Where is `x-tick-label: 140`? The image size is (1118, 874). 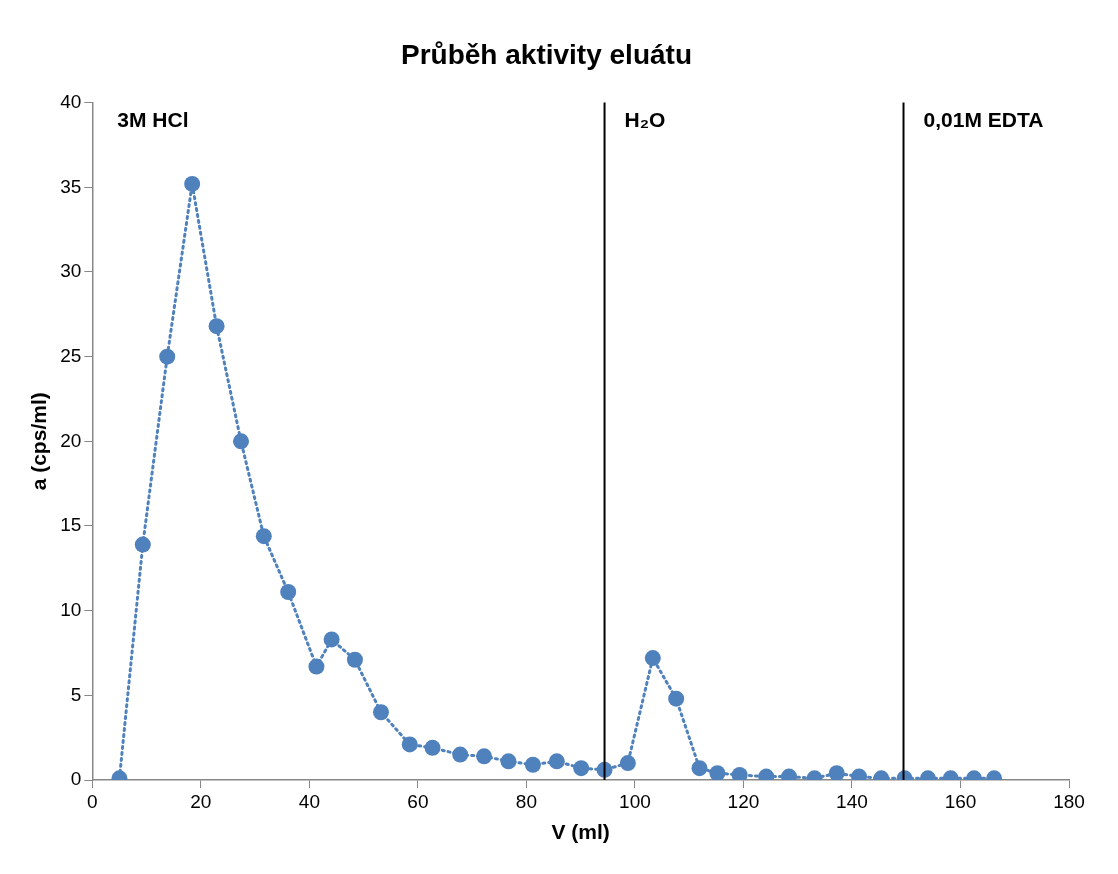
x-tick-label: 140 is located at coordinates (852, 801).